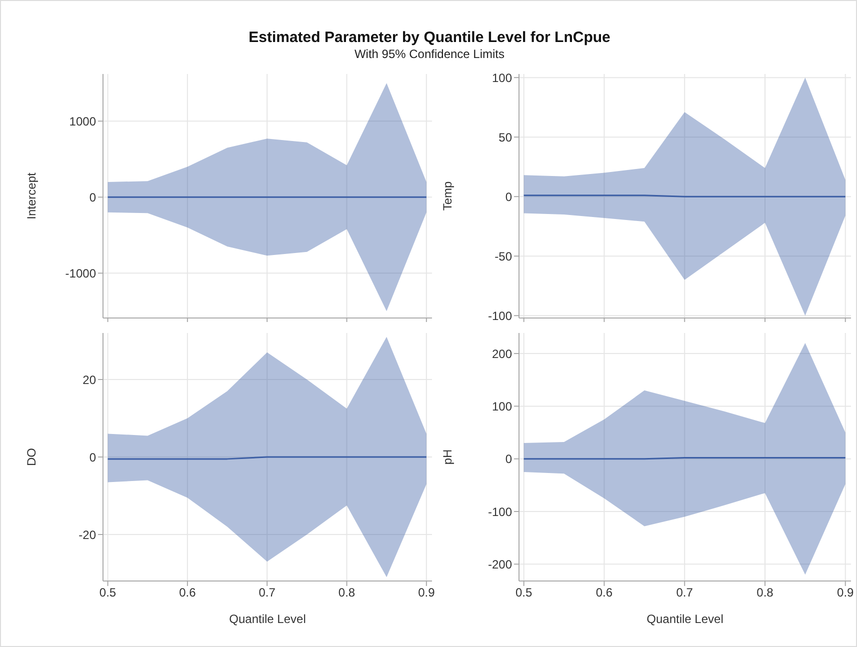 The width and height of the screenshot is (857, 647). I want to click on chart-subtitle: With 95% Confidence Limits, so click(429, 54).